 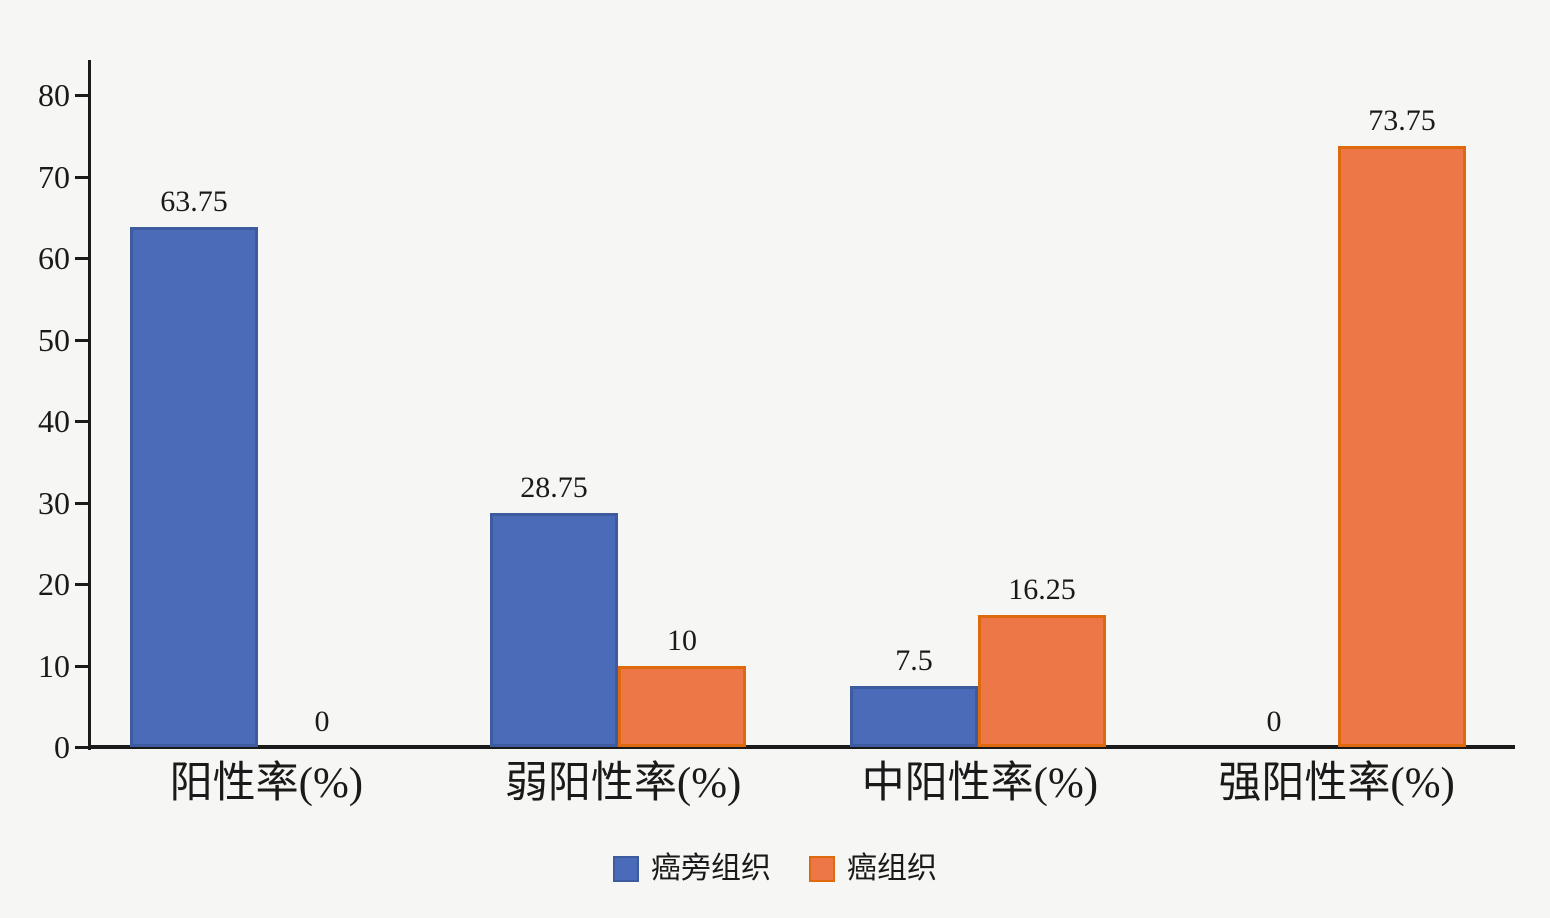 What do you see at coordinates (892, 868) in the screenshot?
I see `legend-label-series-2: 癌组织` at bounding box center [892, 868].